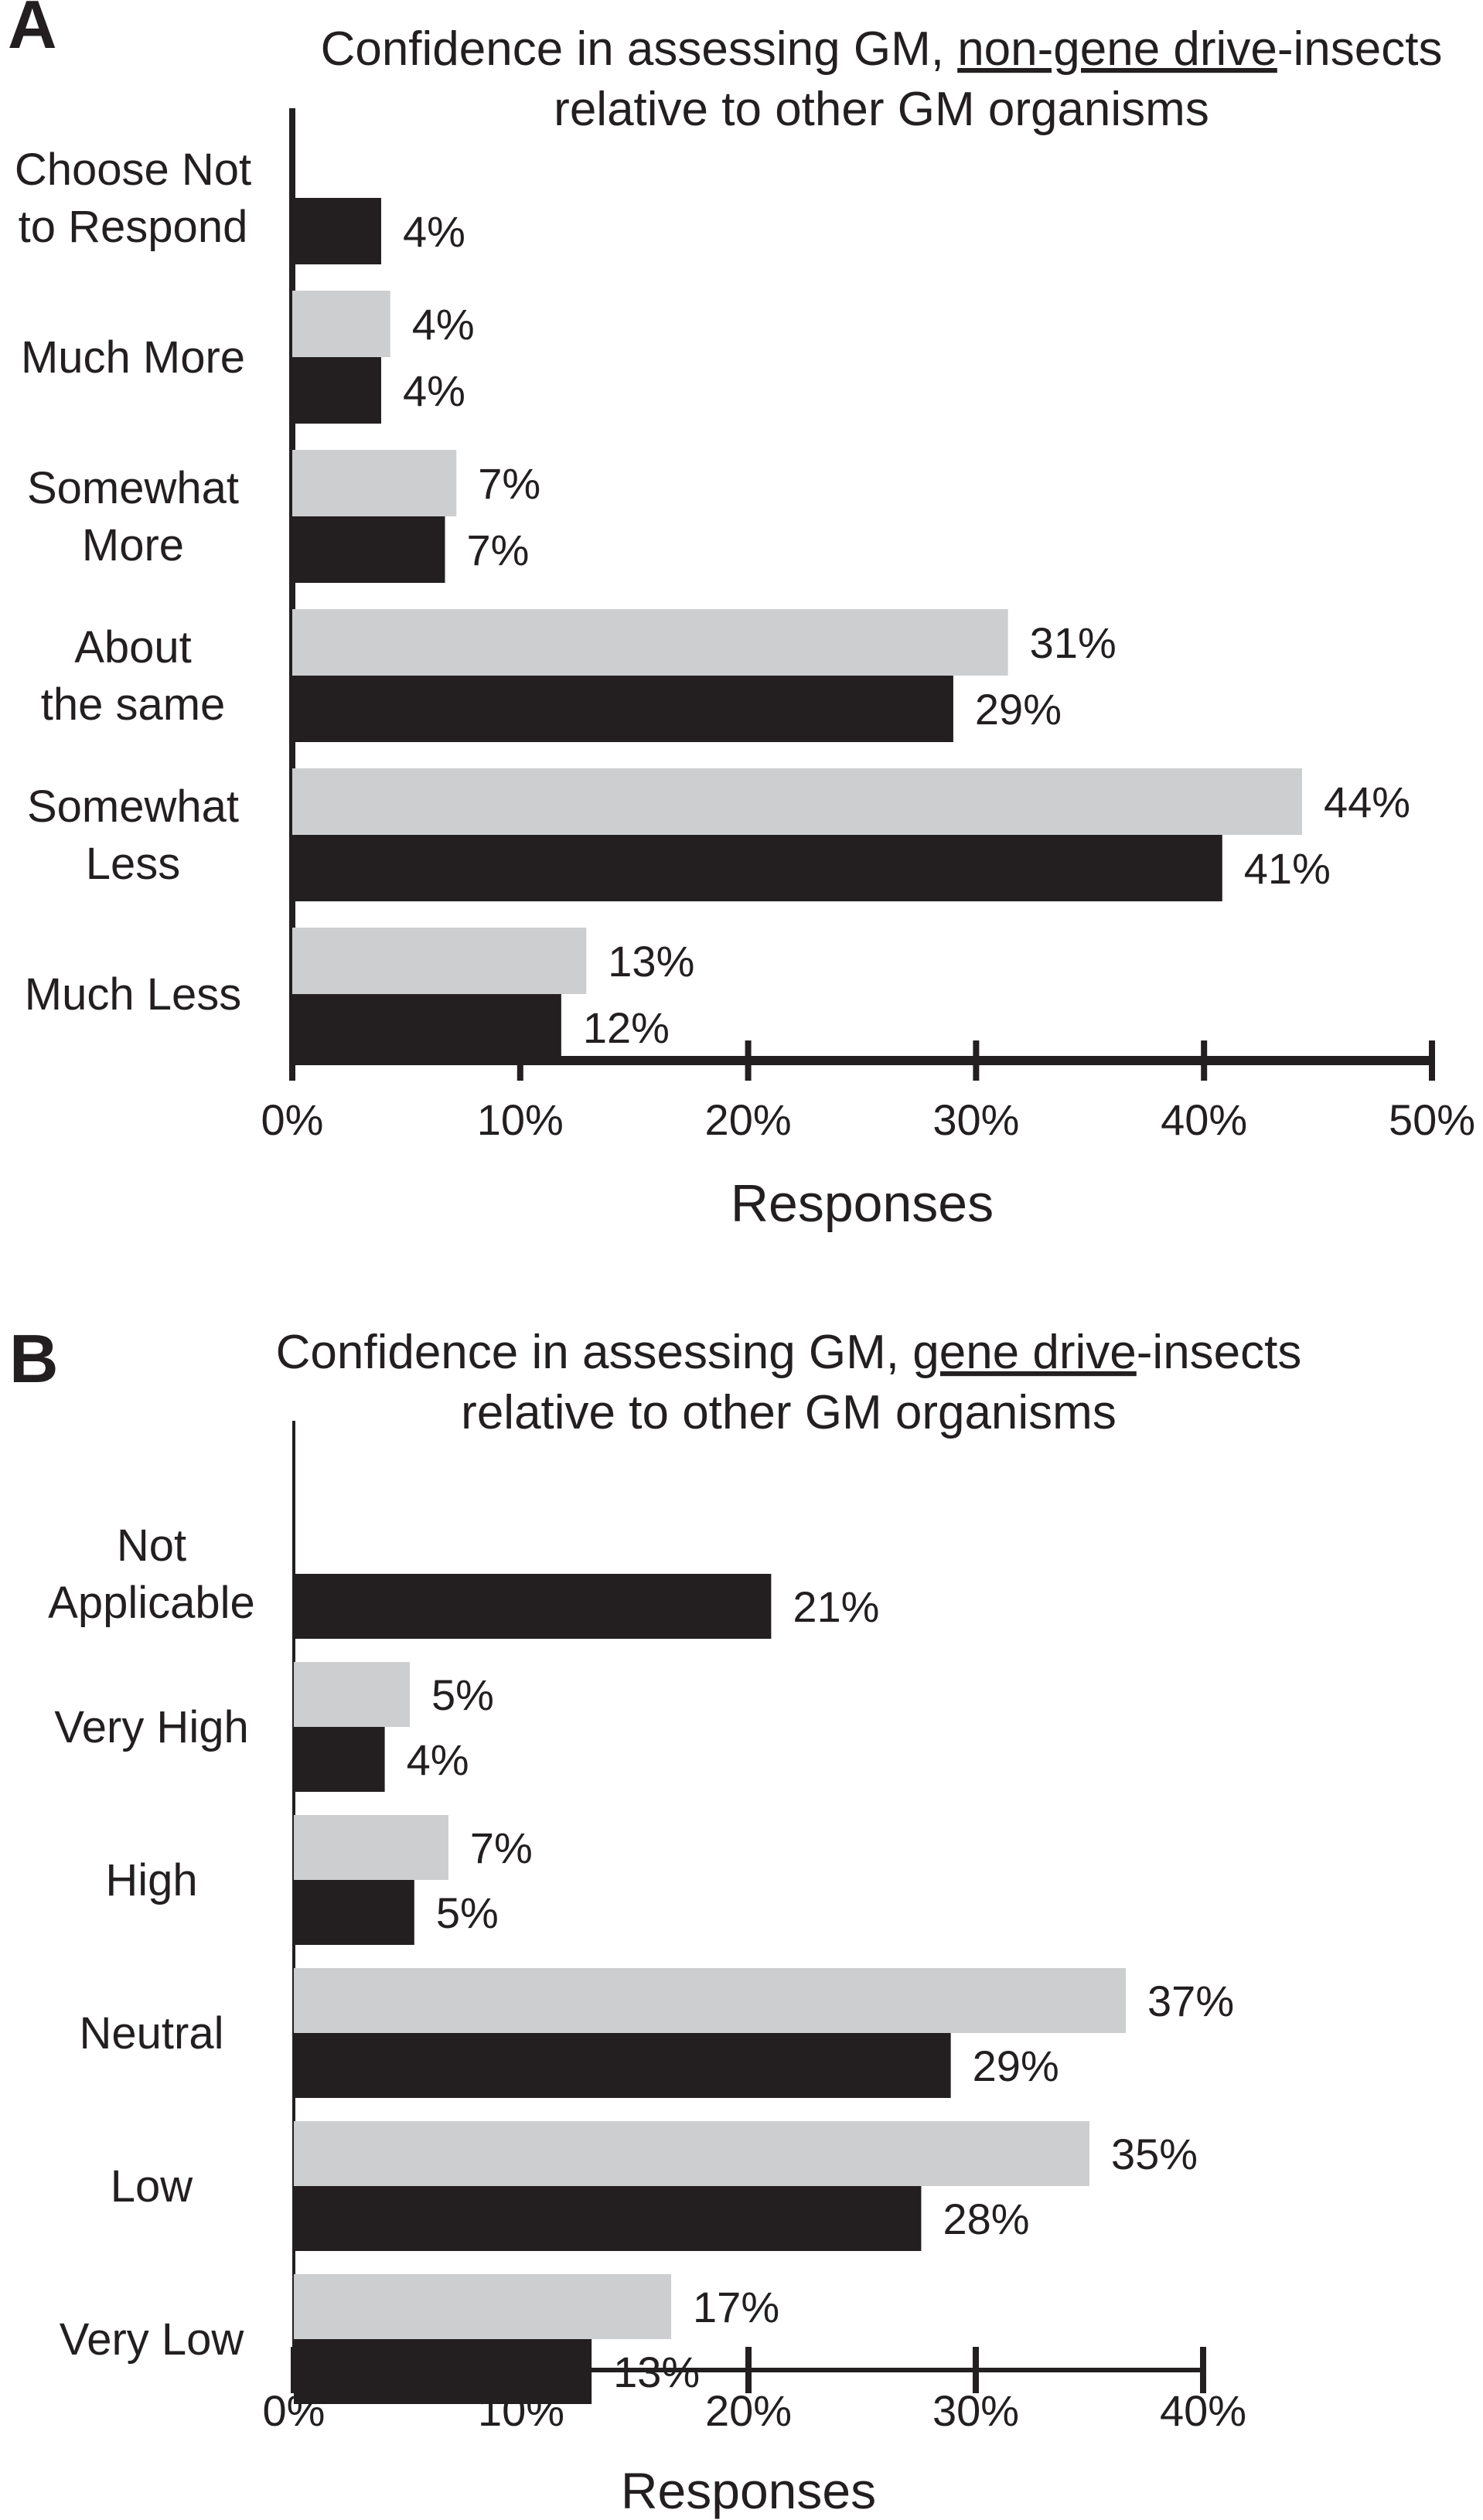 Image resolution: width=1483 pixels, height=2520 pixels. What do you see at coordinates (1024, 1352) in the screenshot?
I see `title-underlined-term: gene drive` at bounding box center [1024, 1352].